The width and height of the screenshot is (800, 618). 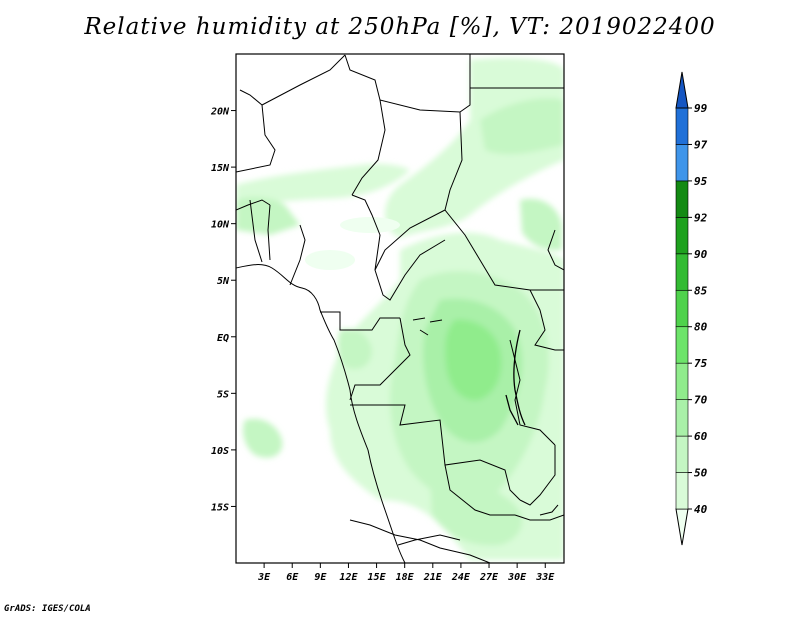 I want to click on lat-tick-label: 15S, so click(x=220, y=507).